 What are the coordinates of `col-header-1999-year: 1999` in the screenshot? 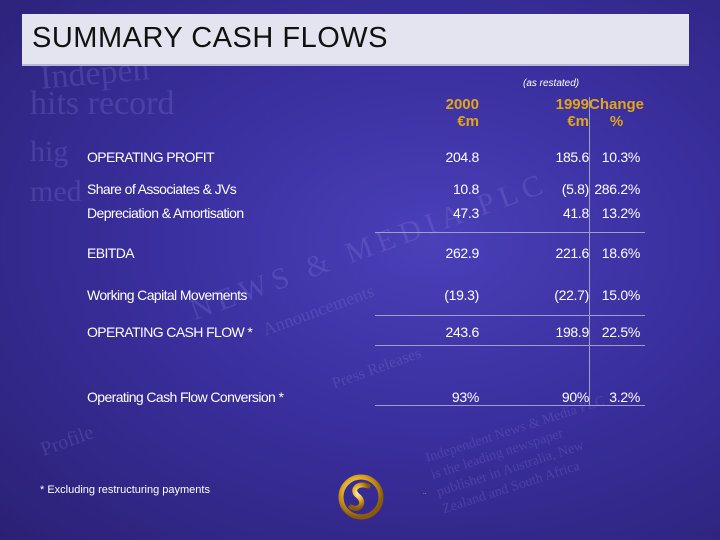 It's located at (572, 104).